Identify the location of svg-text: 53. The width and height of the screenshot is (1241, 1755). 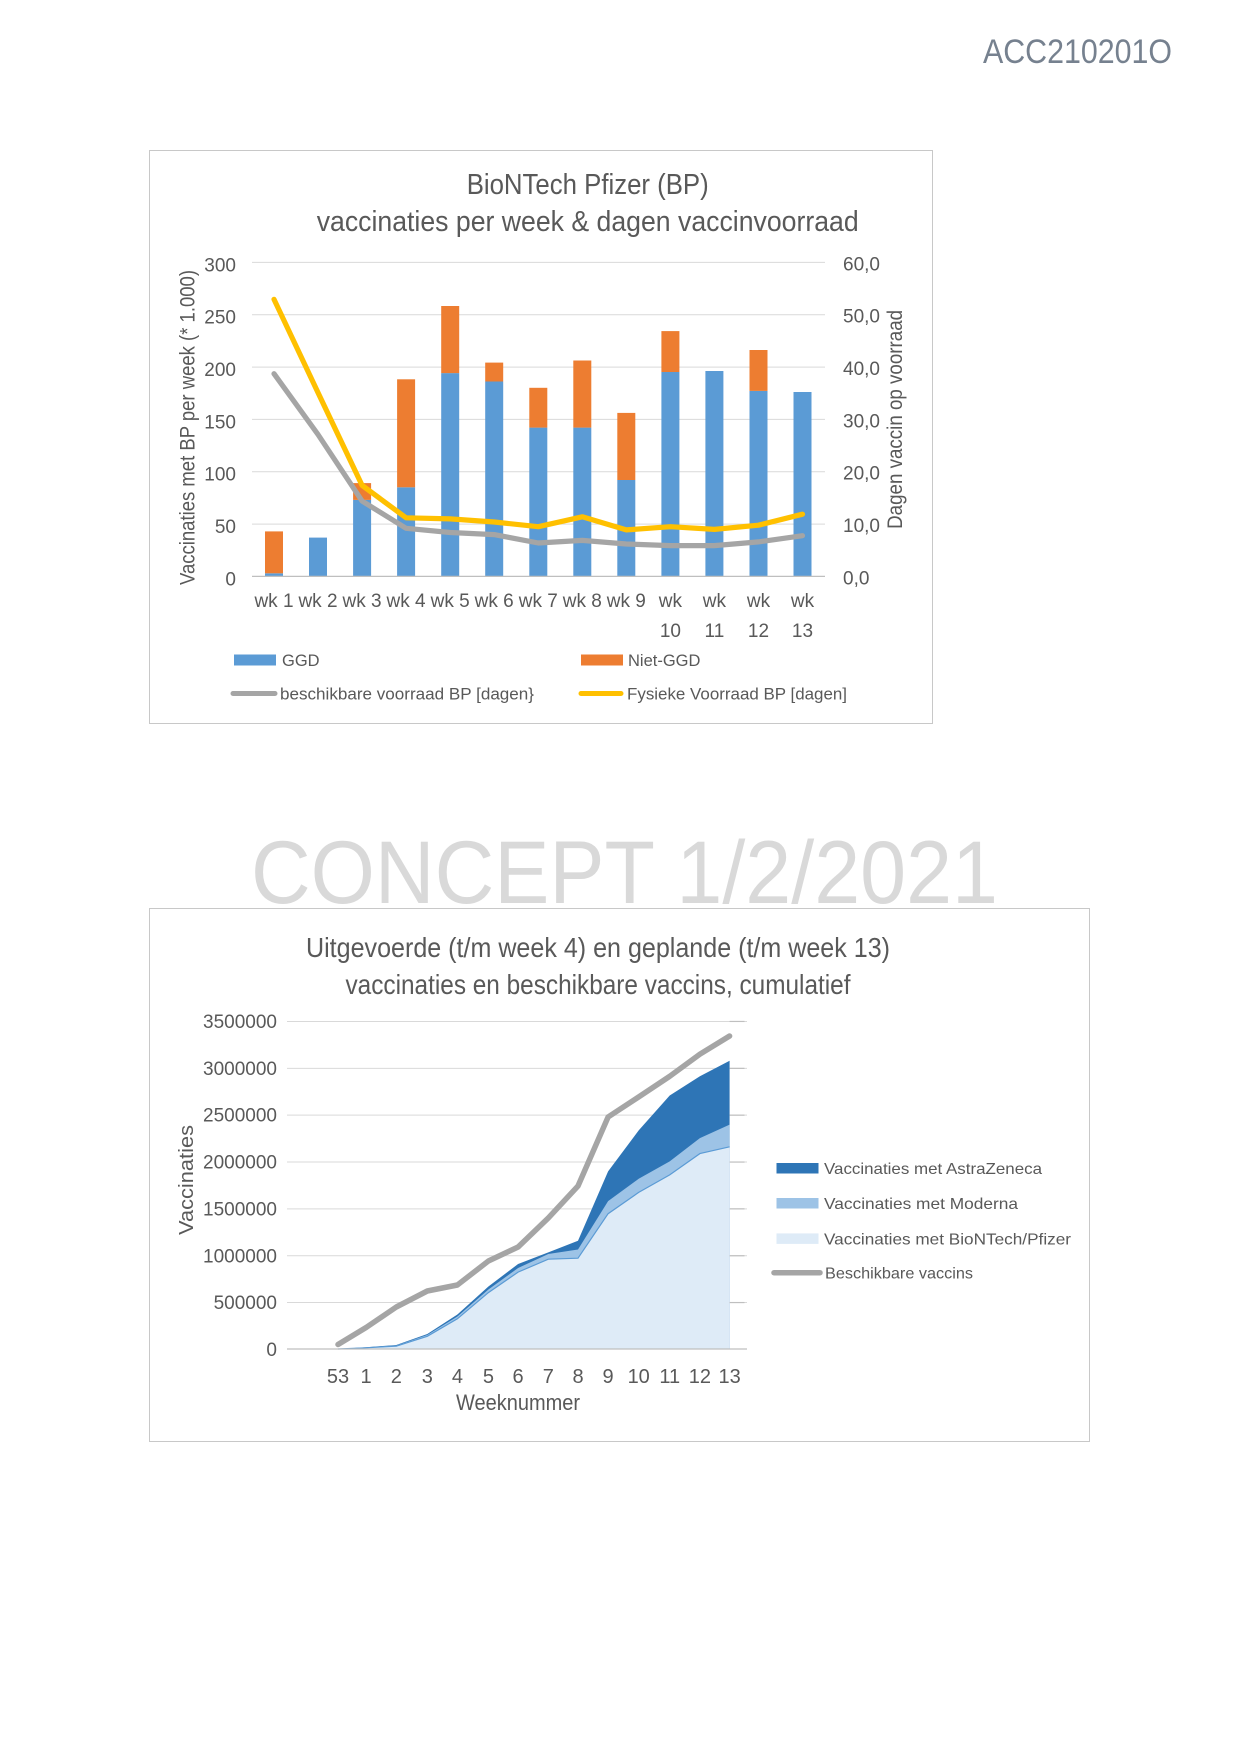
(338, 1377).